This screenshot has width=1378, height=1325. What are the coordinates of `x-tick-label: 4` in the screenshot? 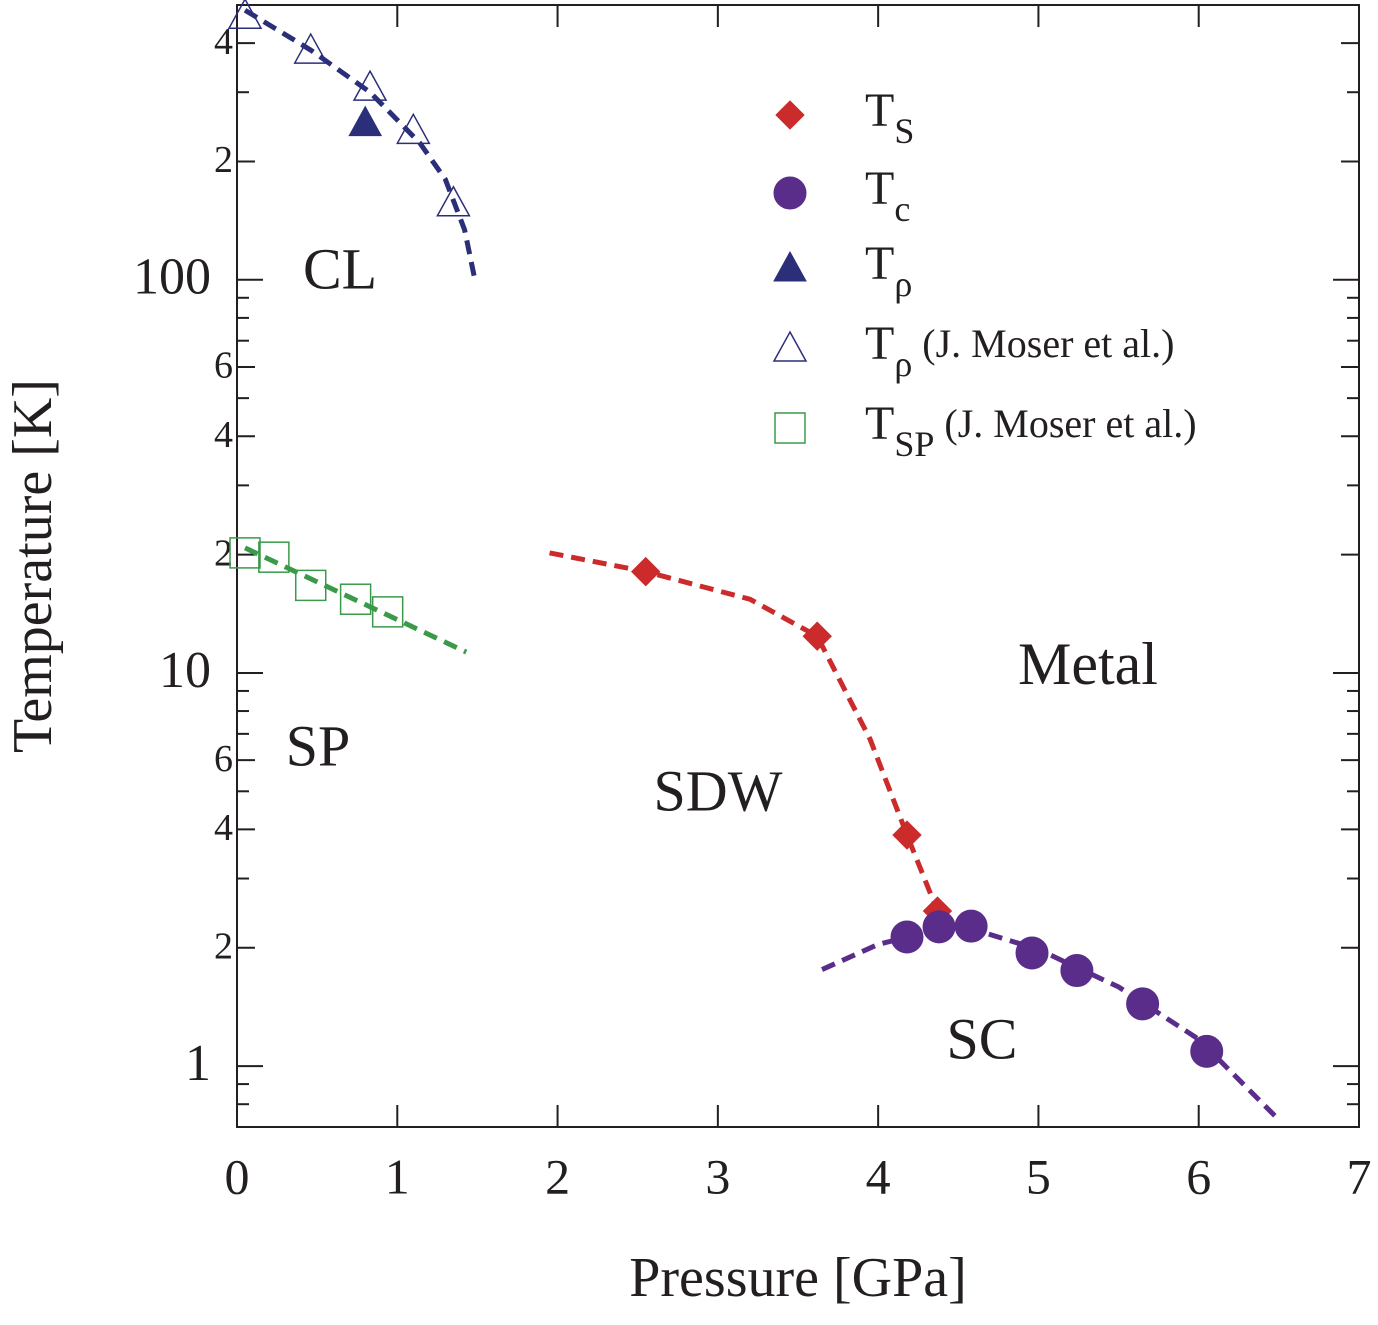 It's located at (878, 1176).